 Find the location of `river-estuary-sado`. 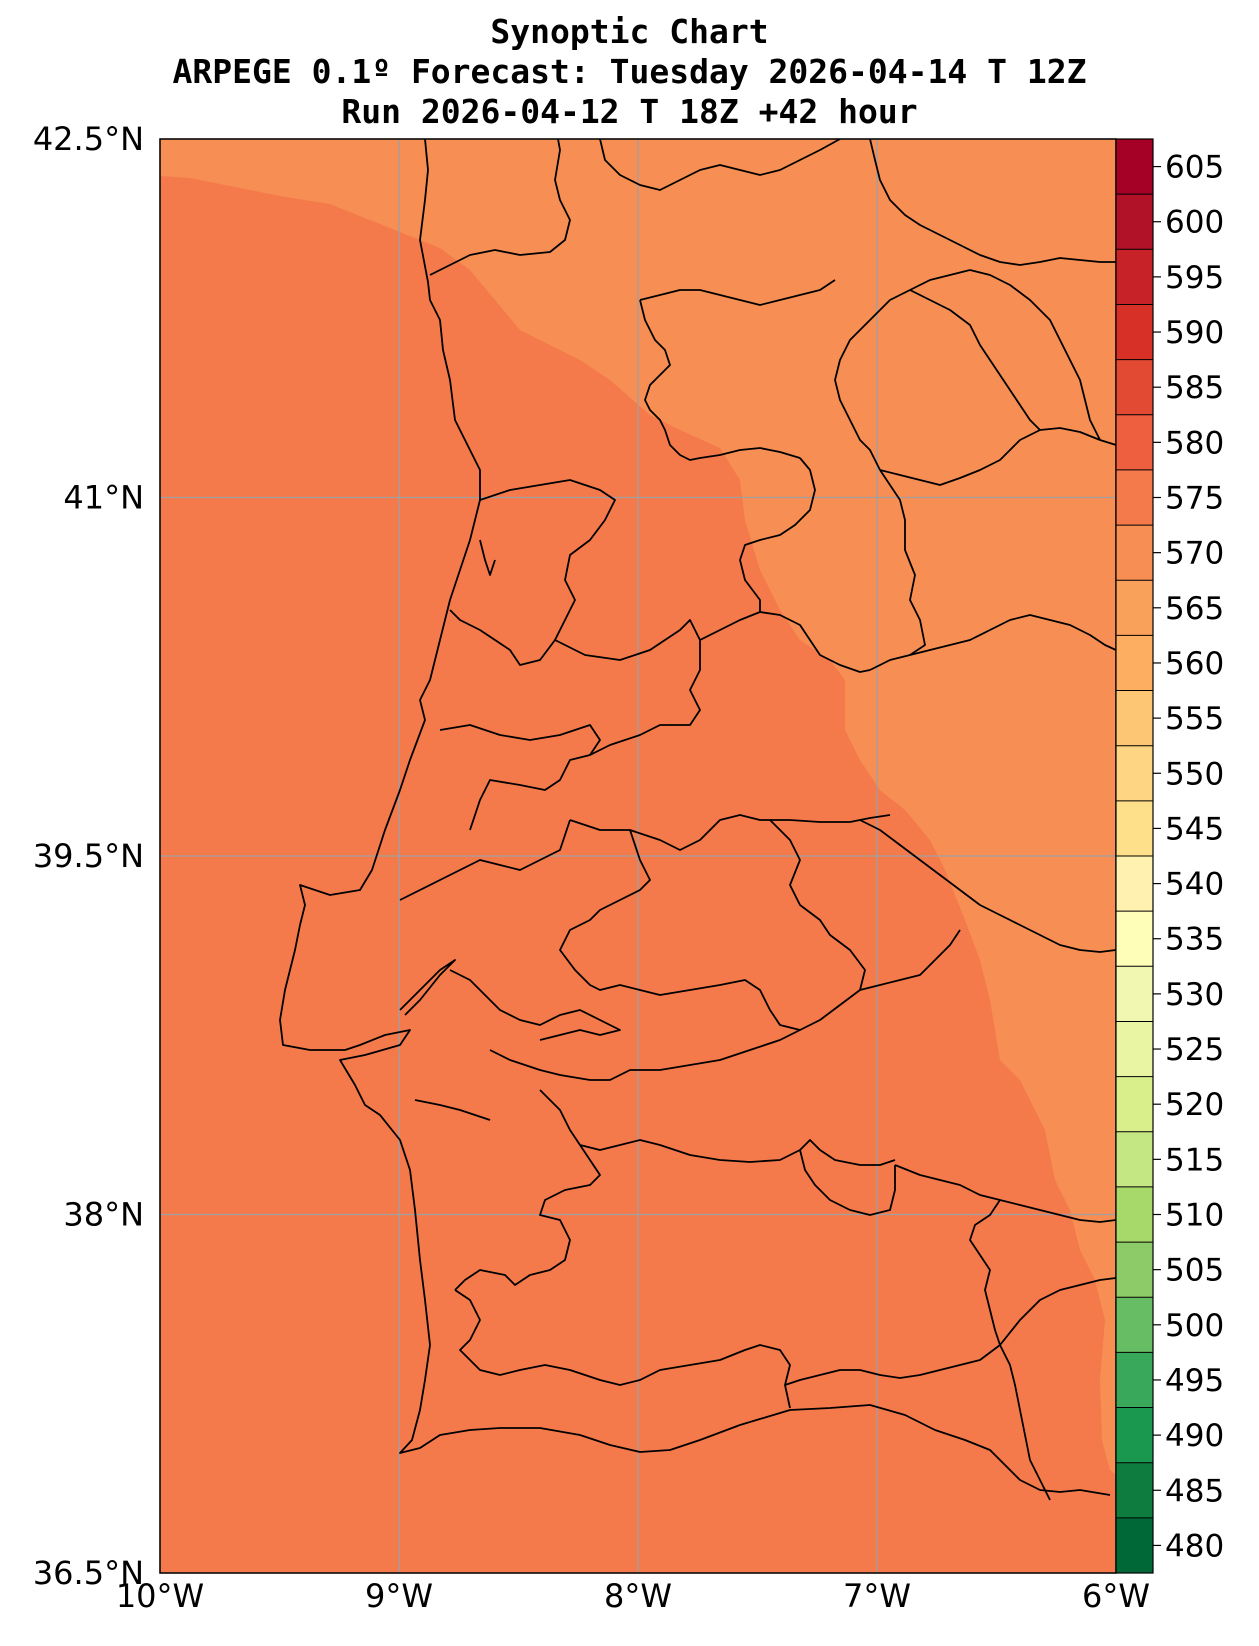

river-estuary-sado is located at coordinates (452, 1110).